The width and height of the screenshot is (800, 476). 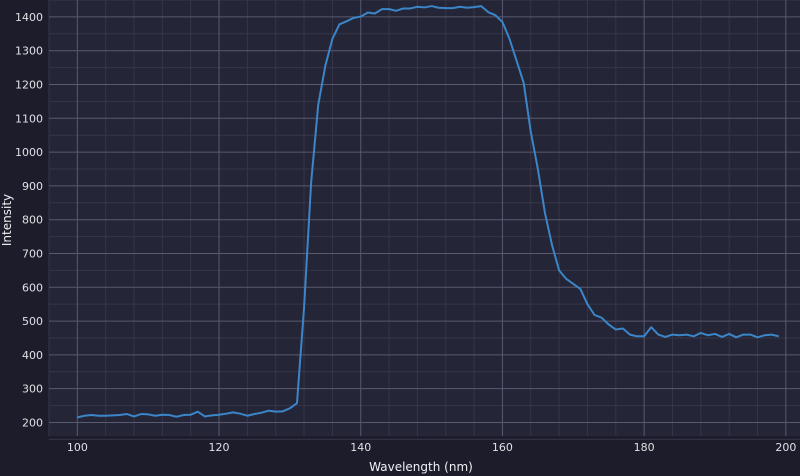 I want to click on y-tick-label: 400, so click(x=32, y=355).